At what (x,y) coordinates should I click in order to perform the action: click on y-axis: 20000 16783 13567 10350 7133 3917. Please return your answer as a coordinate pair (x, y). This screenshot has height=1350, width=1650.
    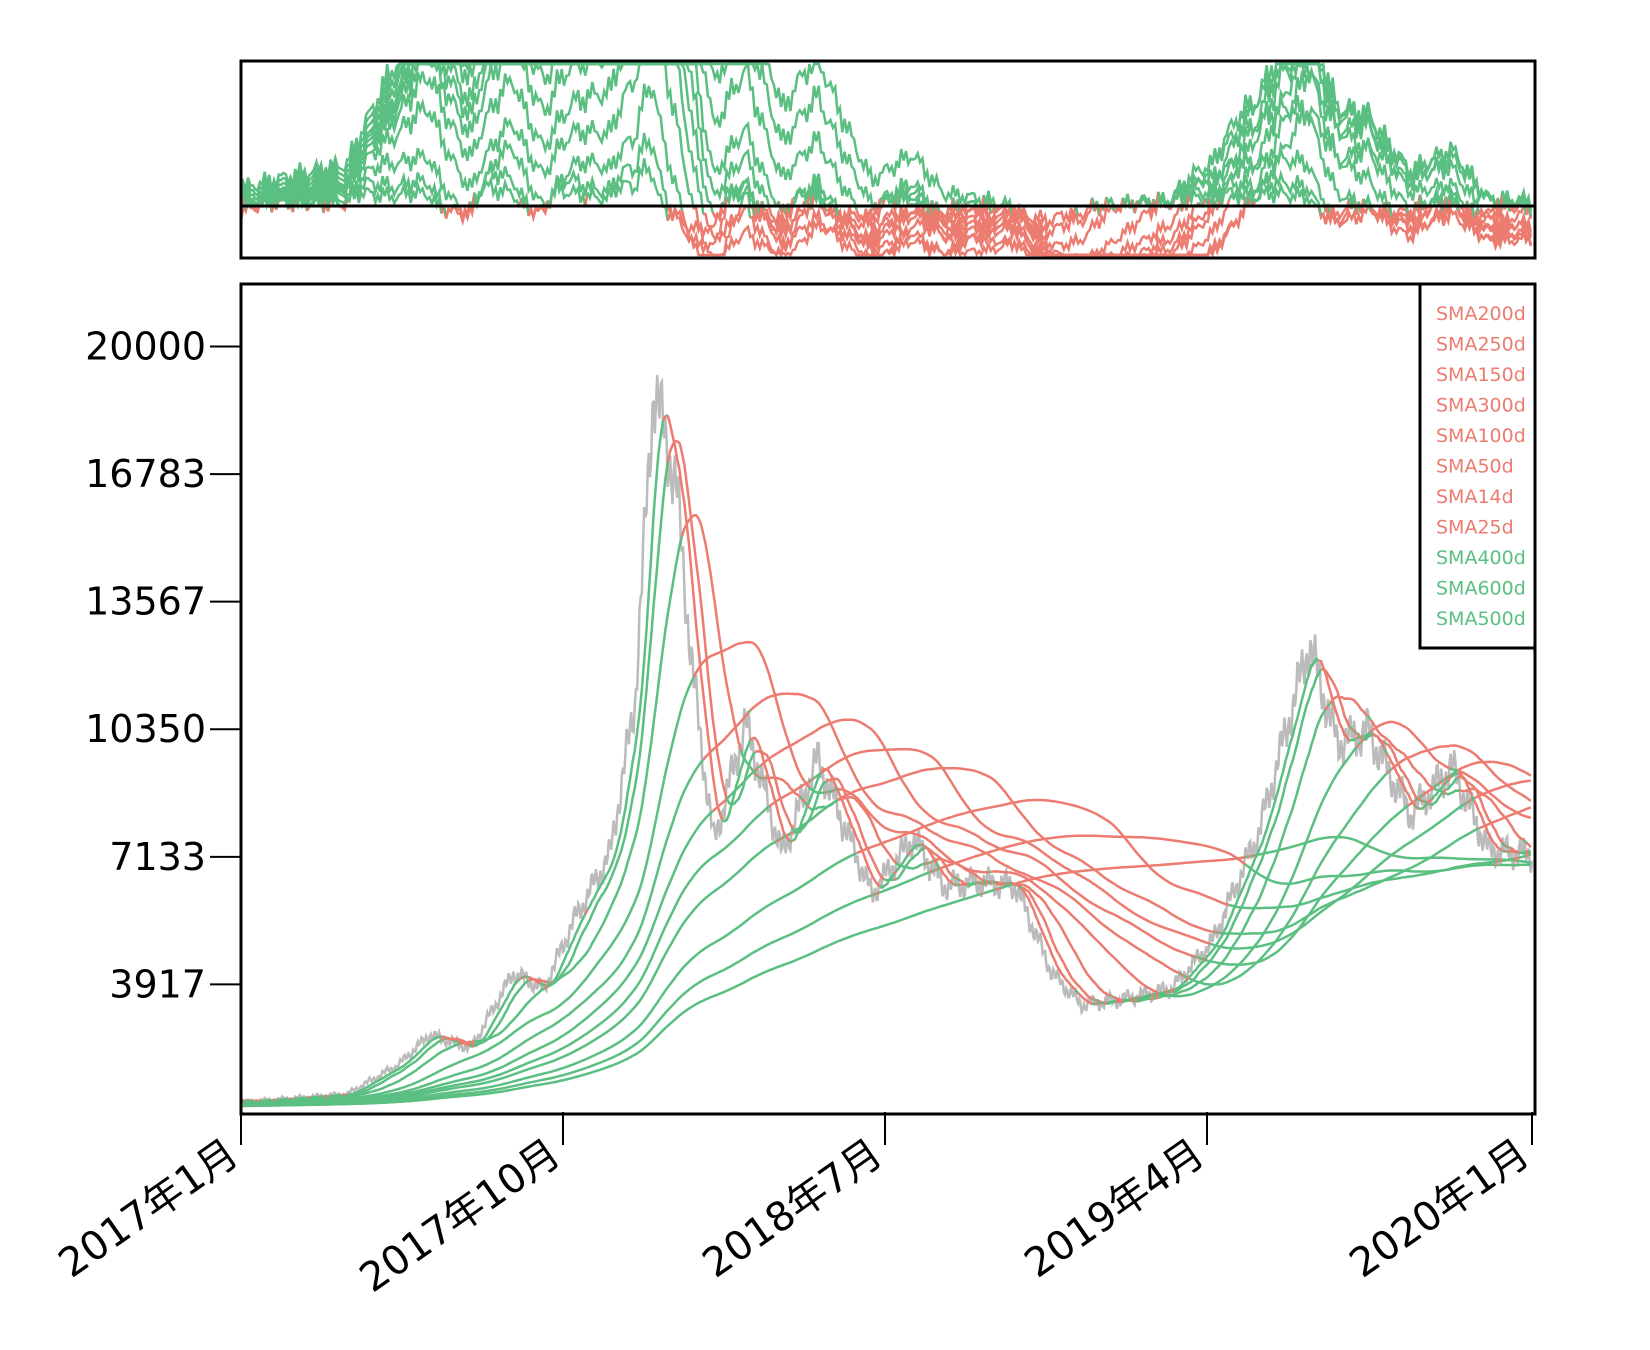
    Looking at the image, I should click on (163, 665).